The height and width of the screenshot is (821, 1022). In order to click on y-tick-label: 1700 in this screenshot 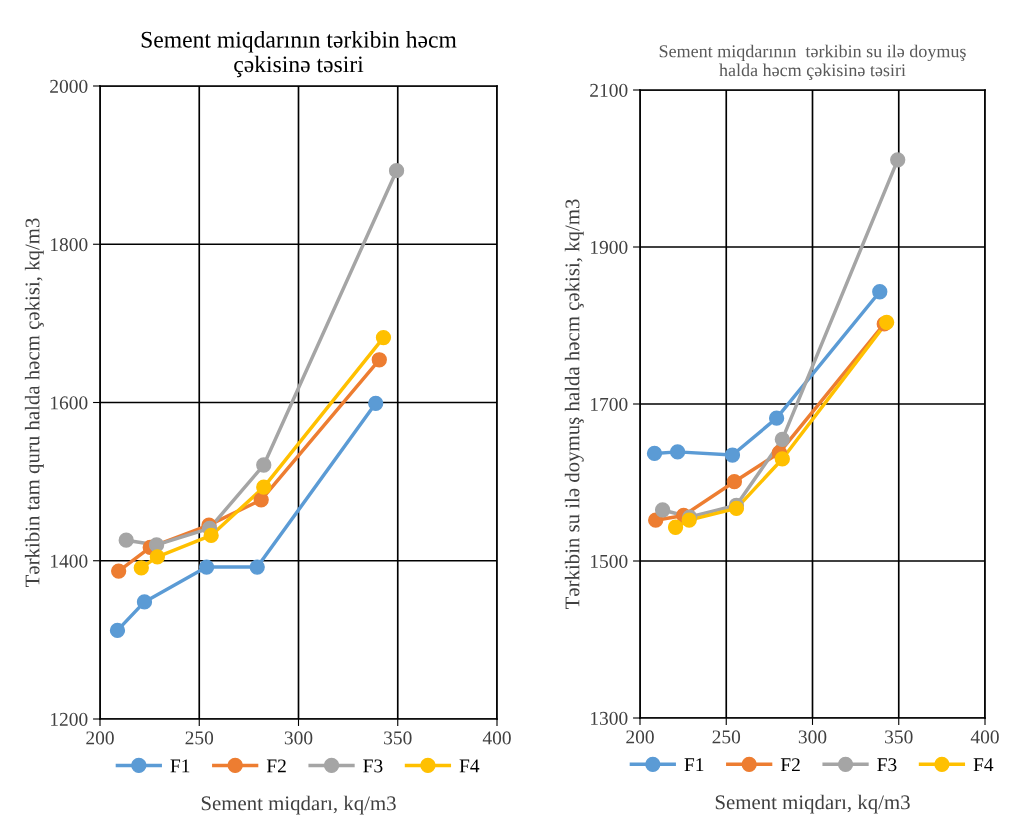, I will do `click(609, 404)`.